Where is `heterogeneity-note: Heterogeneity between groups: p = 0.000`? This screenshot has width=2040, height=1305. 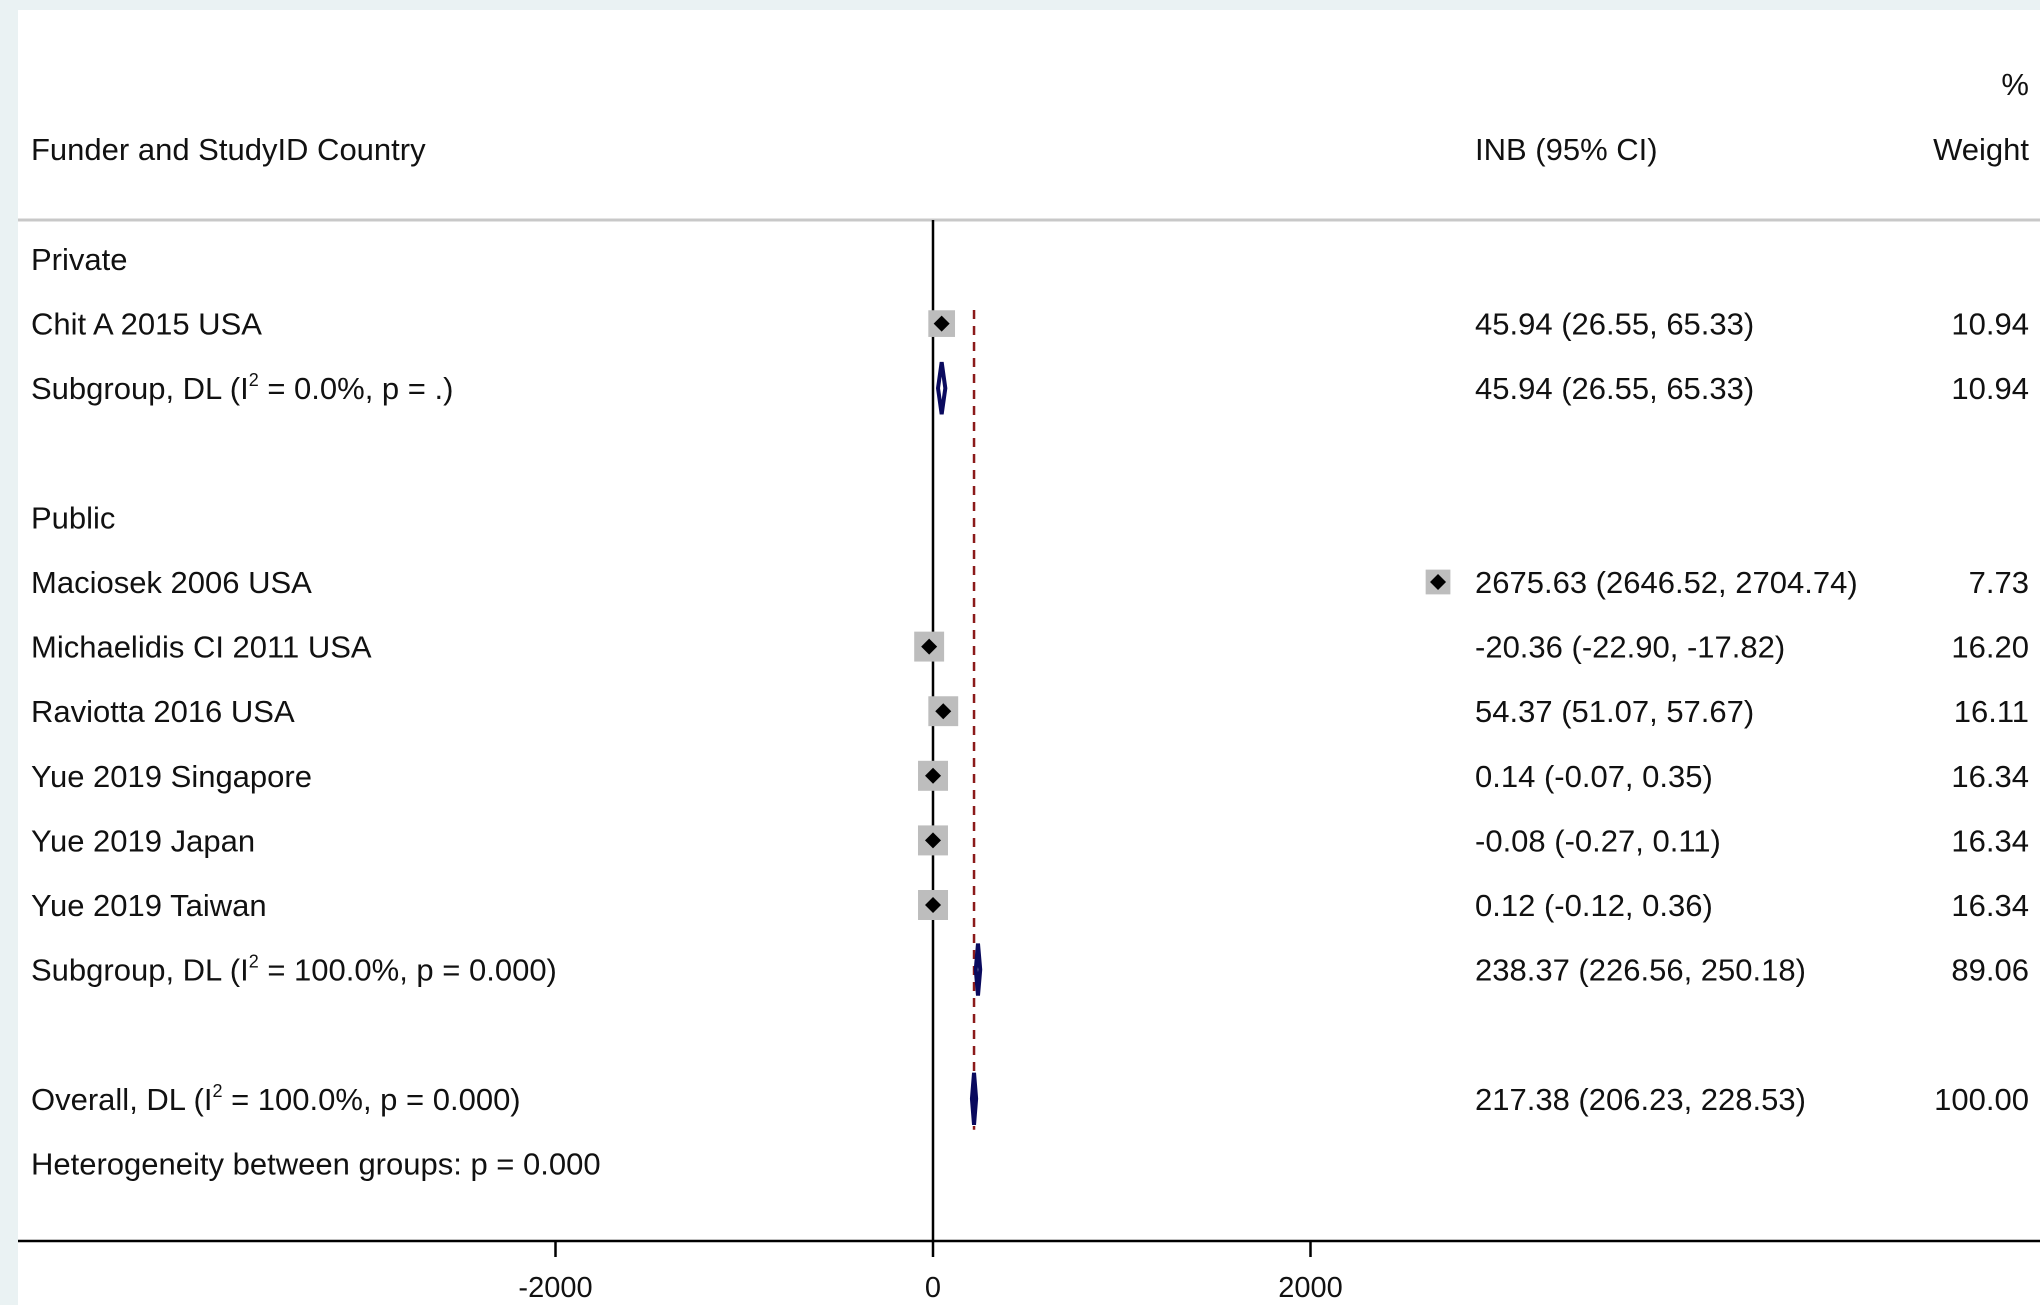 heterogeneity-note: Heterogeneity between groups: p = 0.000 is located at coordinates (316, 1163).